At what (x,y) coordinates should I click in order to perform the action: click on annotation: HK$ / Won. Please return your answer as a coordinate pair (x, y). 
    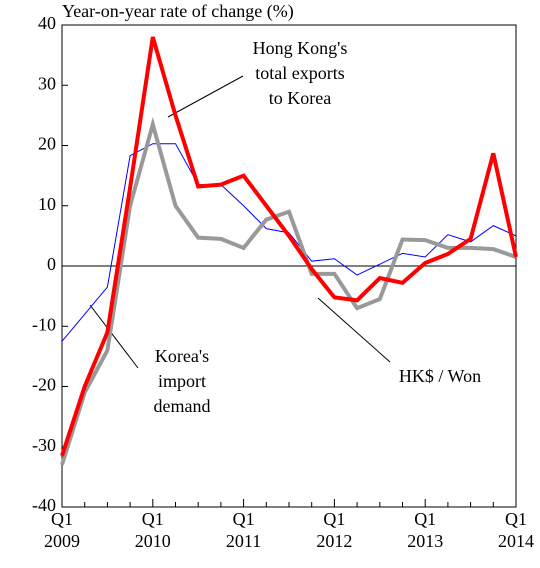
    Looking at the image, I should click on (440, 376).